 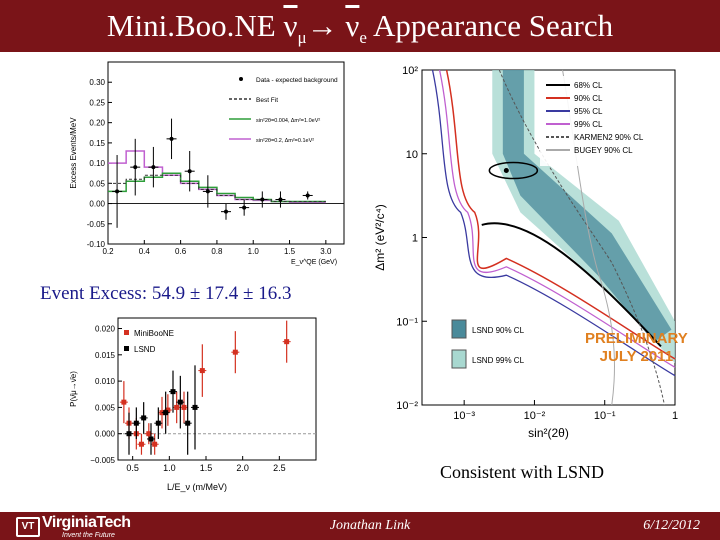 What do you see at coordinates (588, 85) in the screenshot?
I see `legend-label: 68% CL` at bounding box center [588, 85].